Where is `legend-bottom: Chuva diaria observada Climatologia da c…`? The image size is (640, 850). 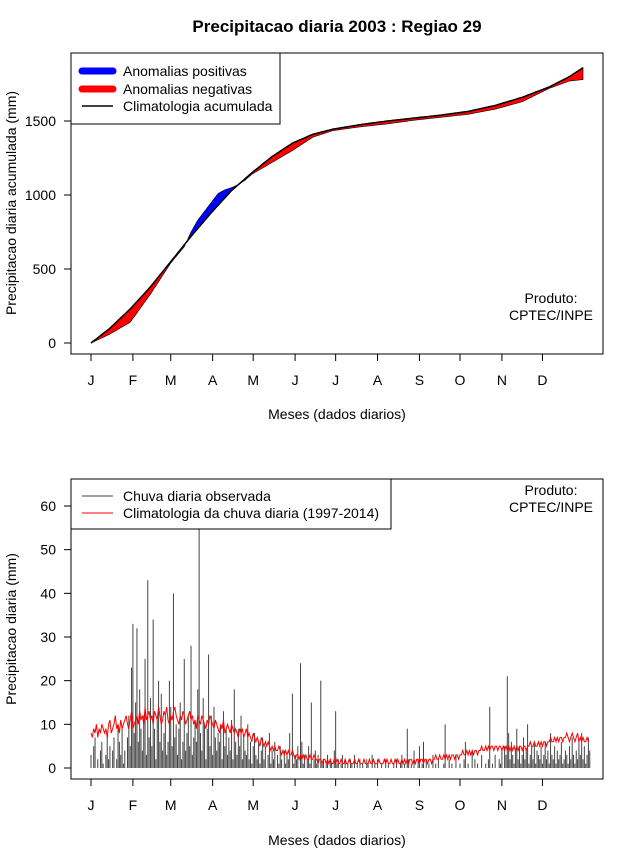
legend-bottom: Chuva diaria observada Climatologia da c… is located at coordinates (231, 504).